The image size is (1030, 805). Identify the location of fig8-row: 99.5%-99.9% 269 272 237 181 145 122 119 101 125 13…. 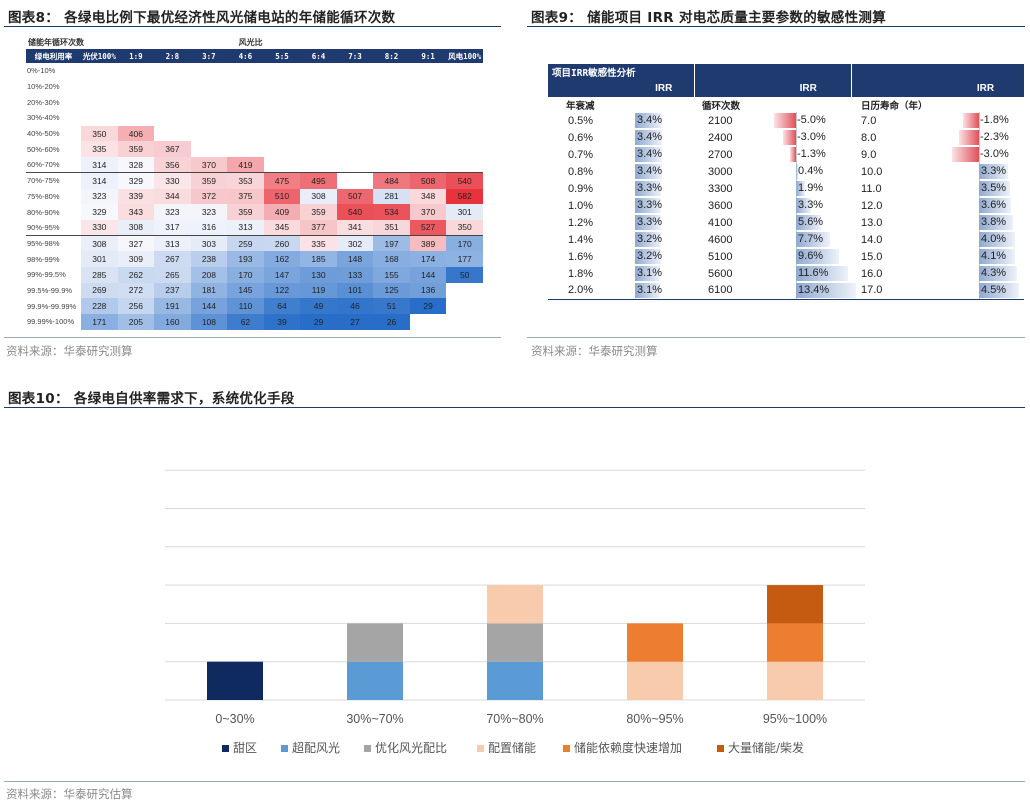
(254, 290).